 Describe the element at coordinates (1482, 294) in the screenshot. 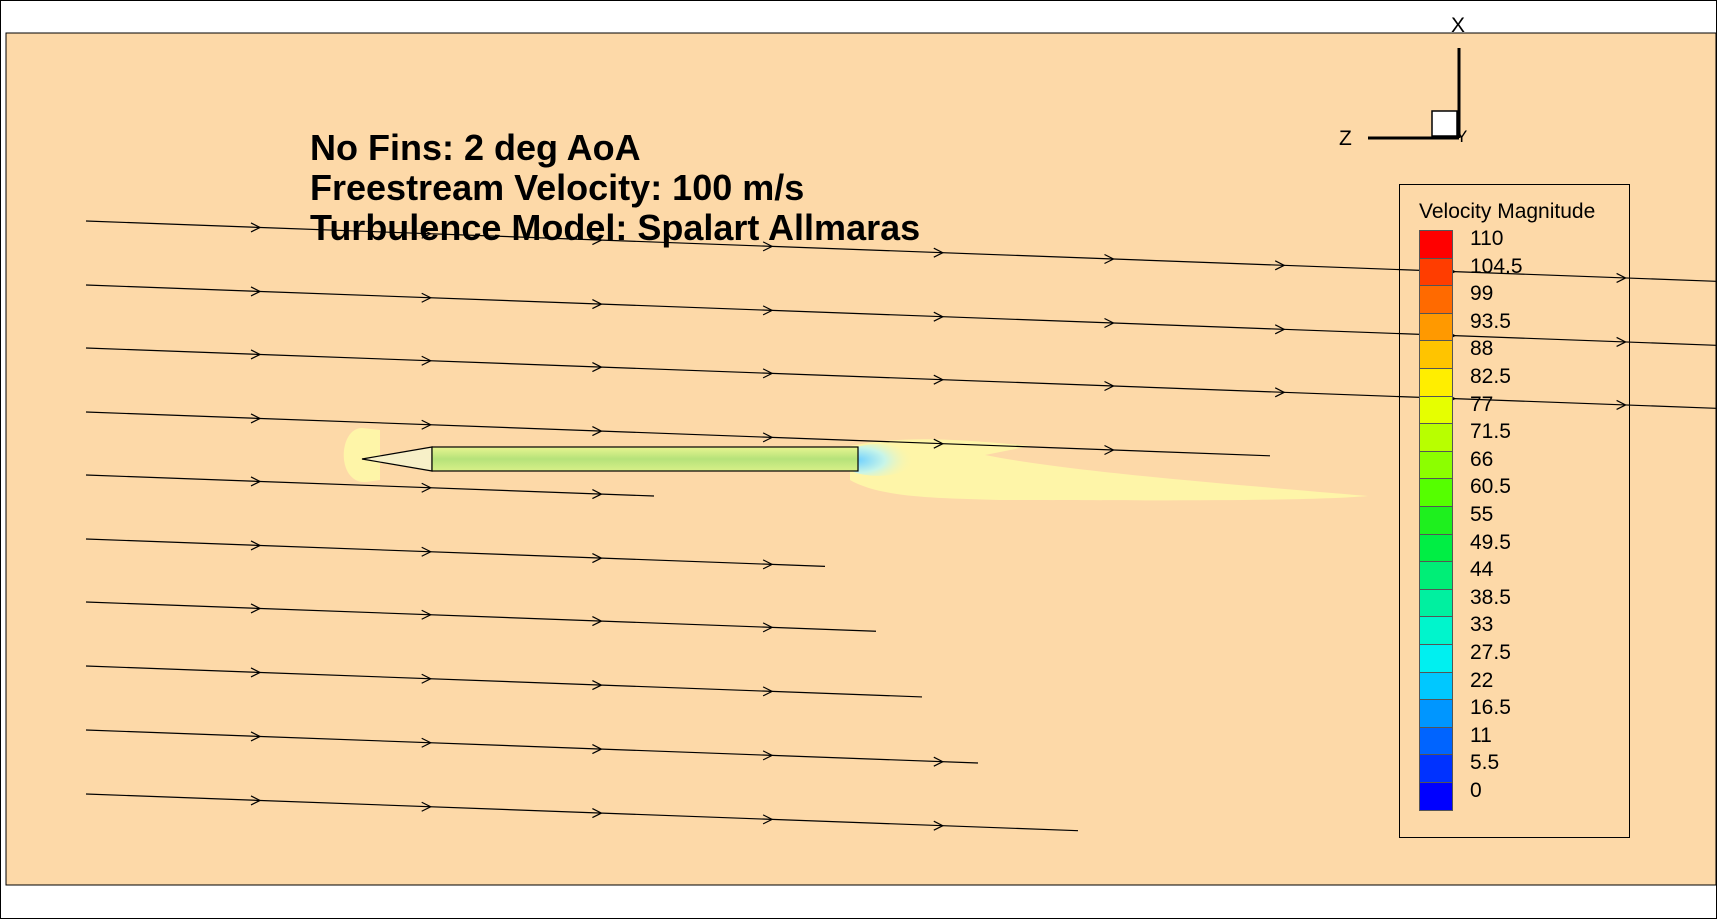

I see `legend-label: 99` at that location.